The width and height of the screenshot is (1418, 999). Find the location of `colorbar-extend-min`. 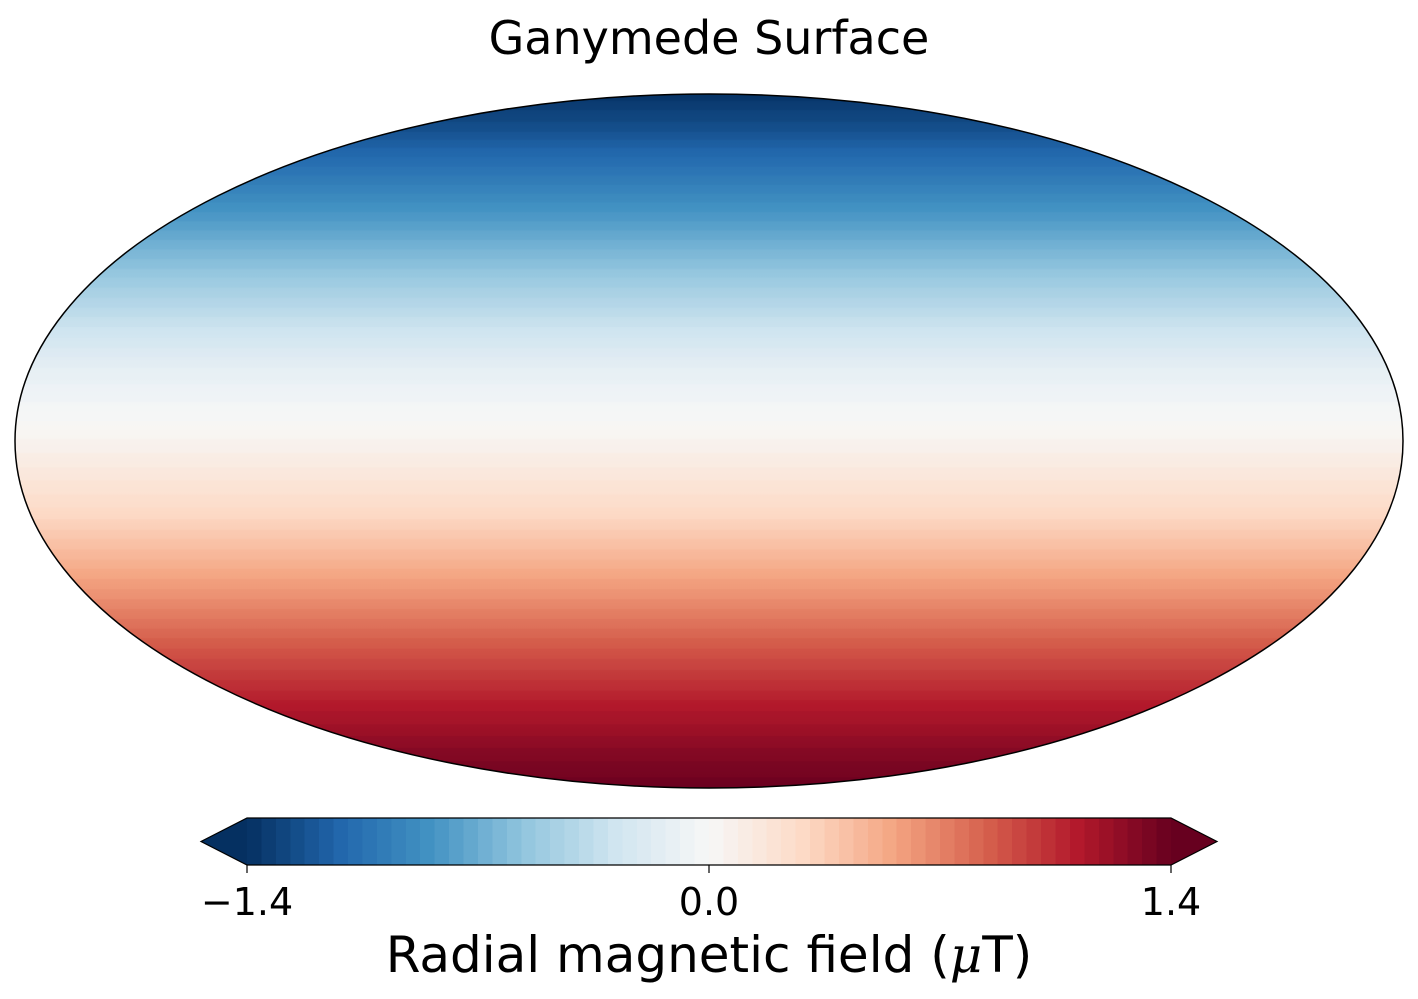

colorbar-extend-min is located at coordinates (224, 841).